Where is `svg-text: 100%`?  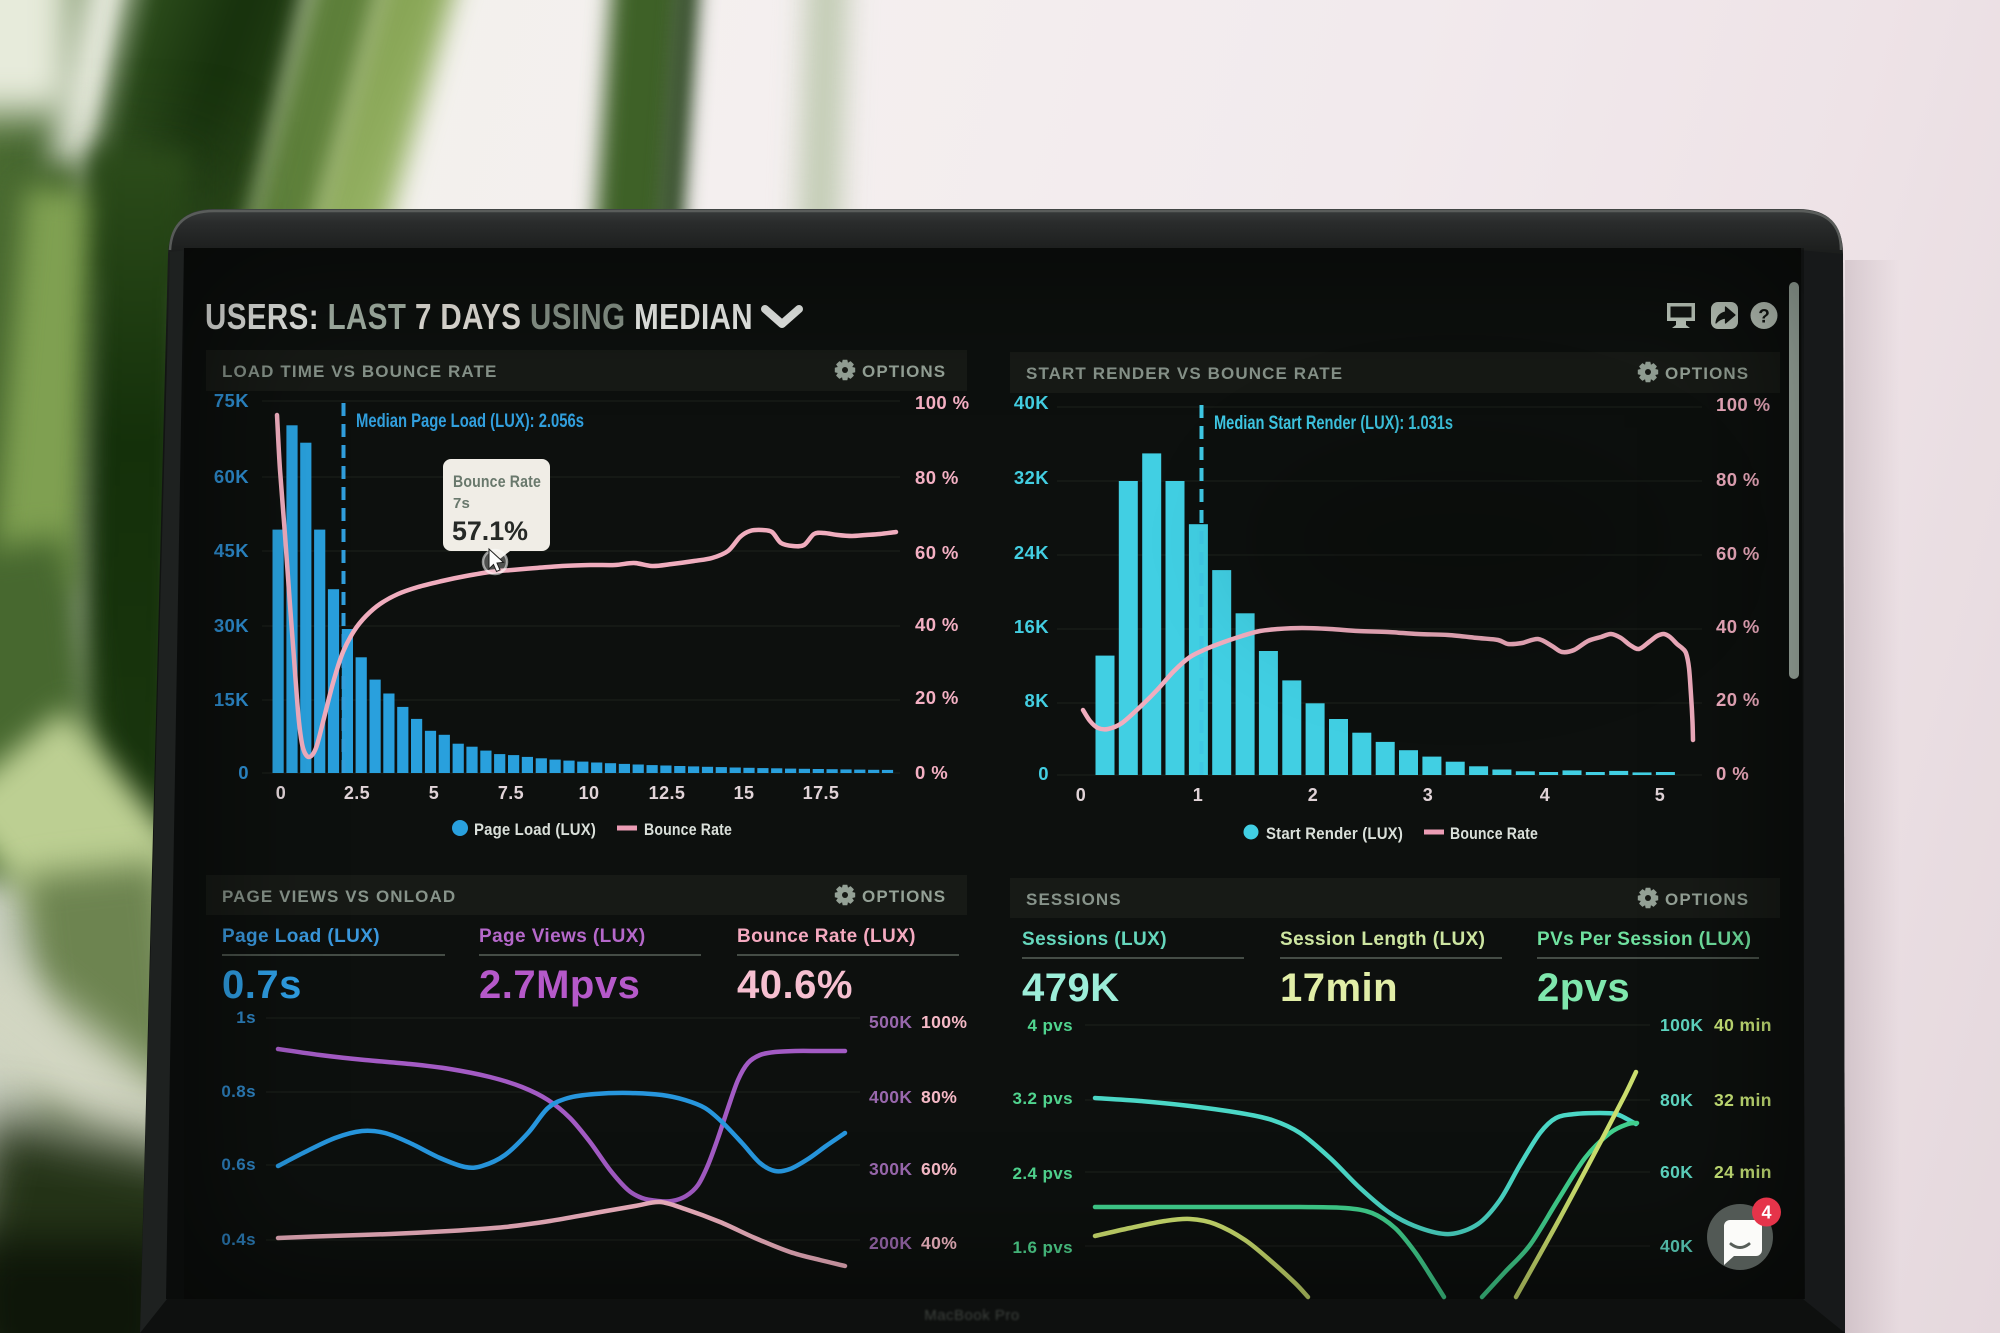
svg-text: 100% is located at coordinates (944, 1022).